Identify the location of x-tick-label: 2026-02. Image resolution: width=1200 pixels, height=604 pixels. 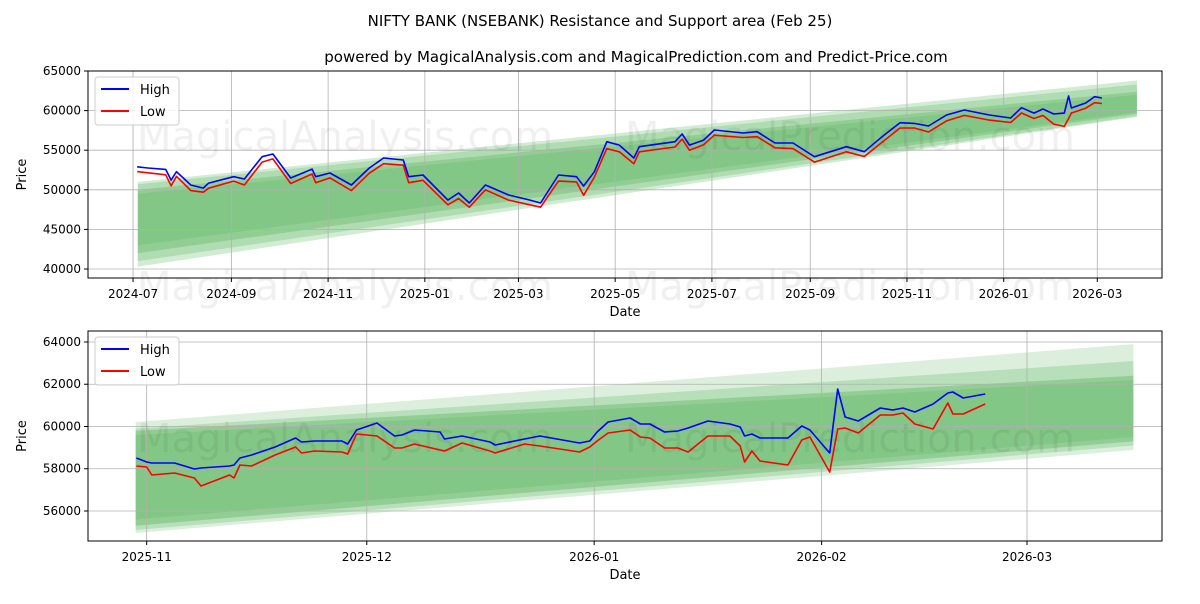
(822, 557).